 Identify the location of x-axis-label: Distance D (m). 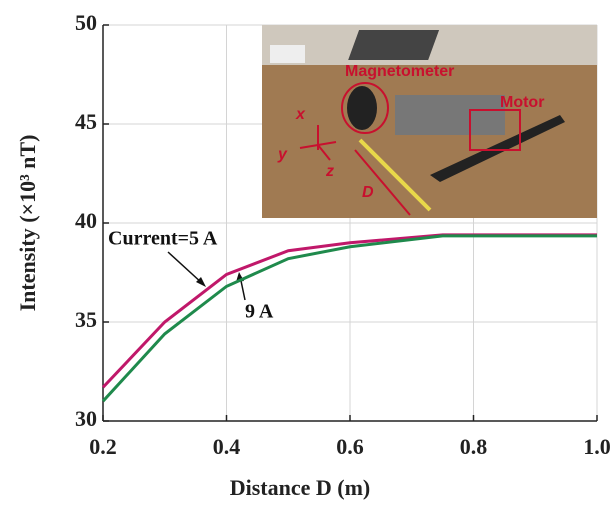
(300, 487).